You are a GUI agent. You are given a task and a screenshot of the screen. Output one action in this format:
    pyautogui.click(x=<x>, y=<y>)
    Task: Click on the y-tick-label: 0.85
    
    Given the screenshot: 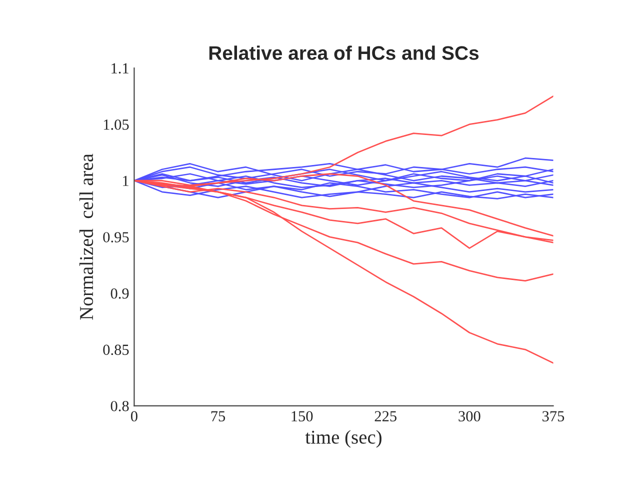 What is the action you would take?
    pyautogui.click(x=116, y=350)
    